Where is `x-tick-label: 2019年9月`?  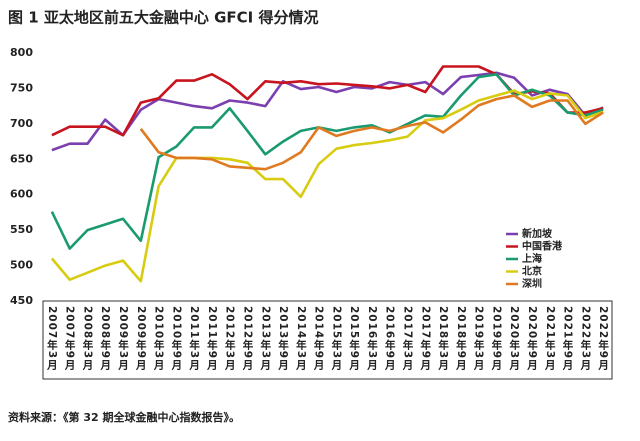
x-tick-label: 2019年9月 is located at coordinates (496, 338).